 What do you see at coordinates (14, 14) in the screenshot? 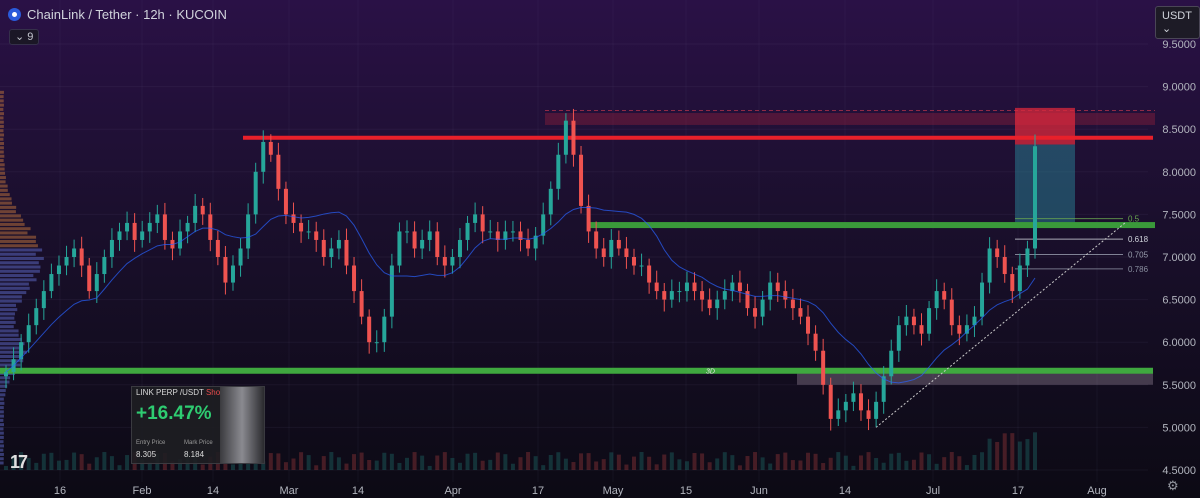
I see `chainlink-logo-icon` at bounding box center [14, 14].